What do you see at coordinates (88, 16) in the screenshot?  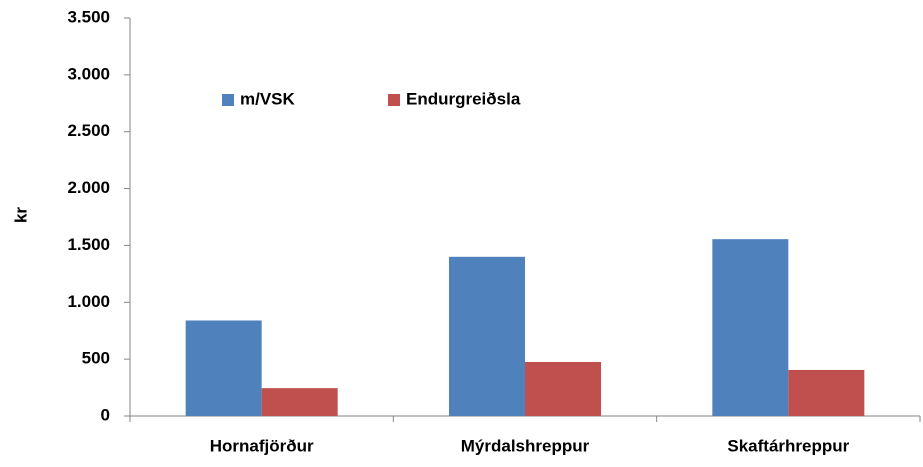 I see `y-tick-label: 3.500` at bounding box center [88, 16].